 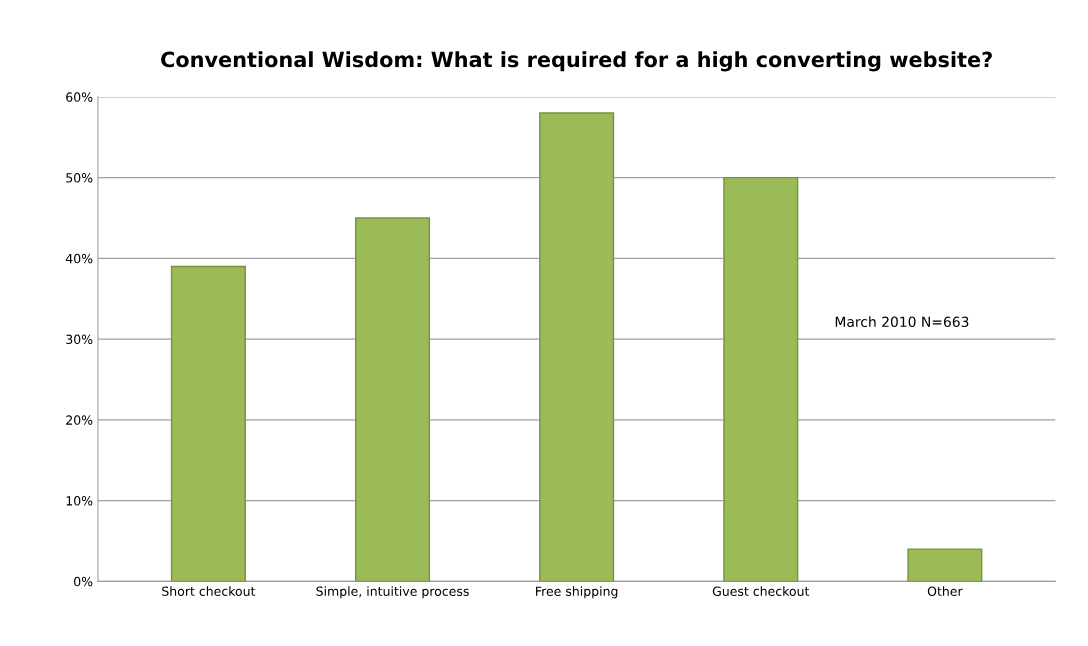 What do you see at coordinates (83, 581) in the screenshot?
I see `y-tick-label: 0%` at bounding box center [83, 581].